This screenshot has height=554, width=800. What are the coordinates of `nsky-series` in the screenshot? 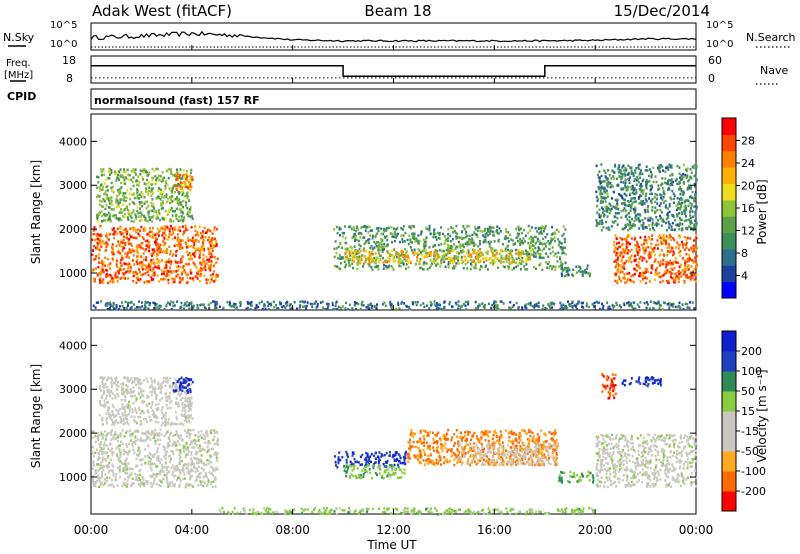 It's located at (393, 39).